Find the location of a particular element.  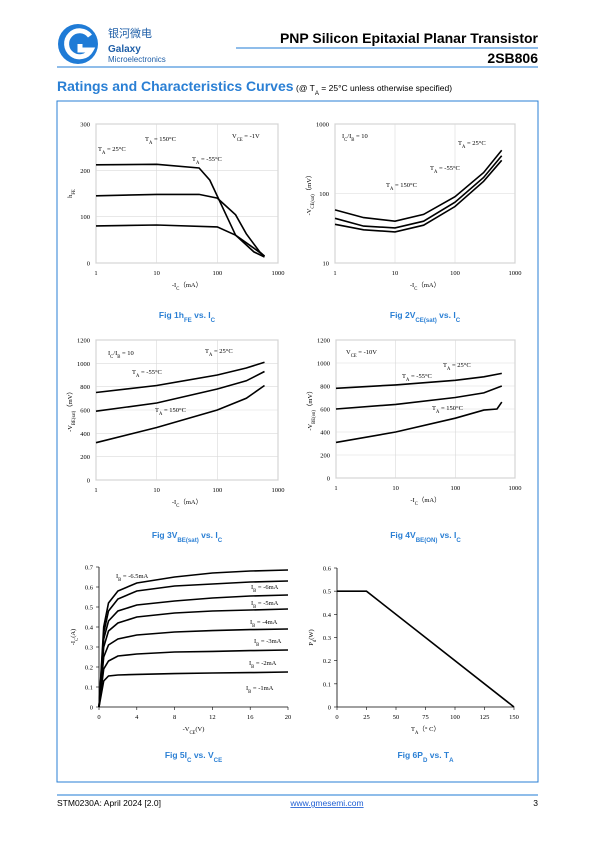

text-part: h is located at coordinates (181, 315).